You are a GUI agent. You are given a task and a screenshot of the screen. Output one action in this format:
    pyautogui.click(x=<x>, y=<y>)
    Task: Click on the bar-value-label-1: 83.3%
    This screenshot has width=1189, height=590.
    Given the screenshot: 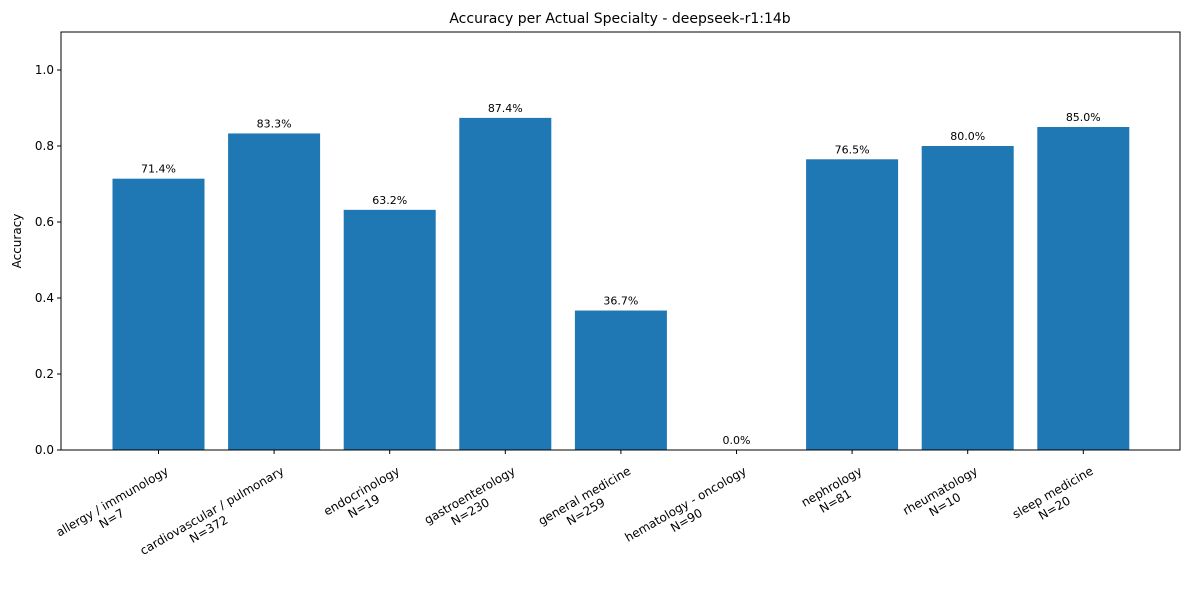 What is the action you would take?
    pyautogui.click(x=274, y=123)
    